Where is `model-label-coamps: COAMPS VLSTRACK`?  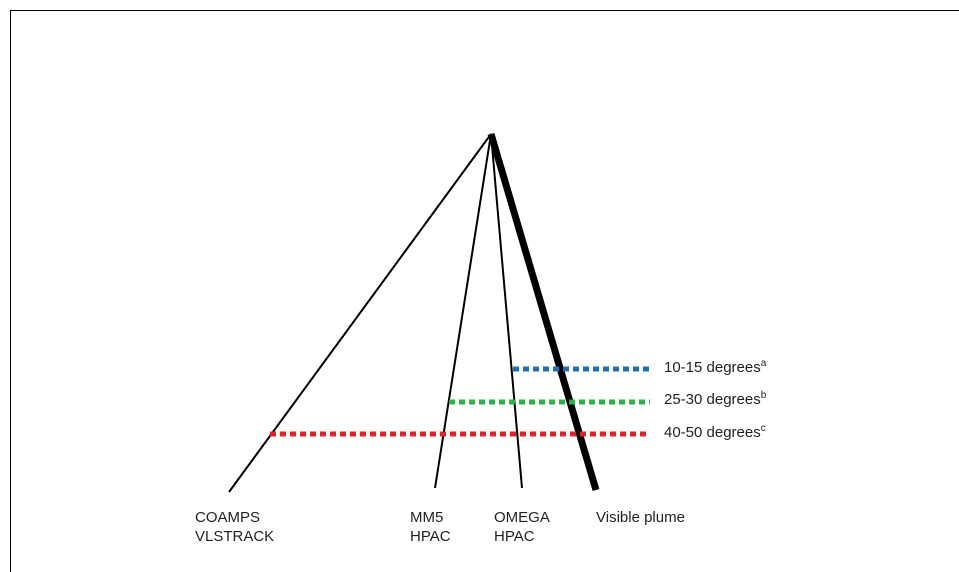
model-label-coamps: COAMPS VLSTRACK is located at coordinates (235, 527).